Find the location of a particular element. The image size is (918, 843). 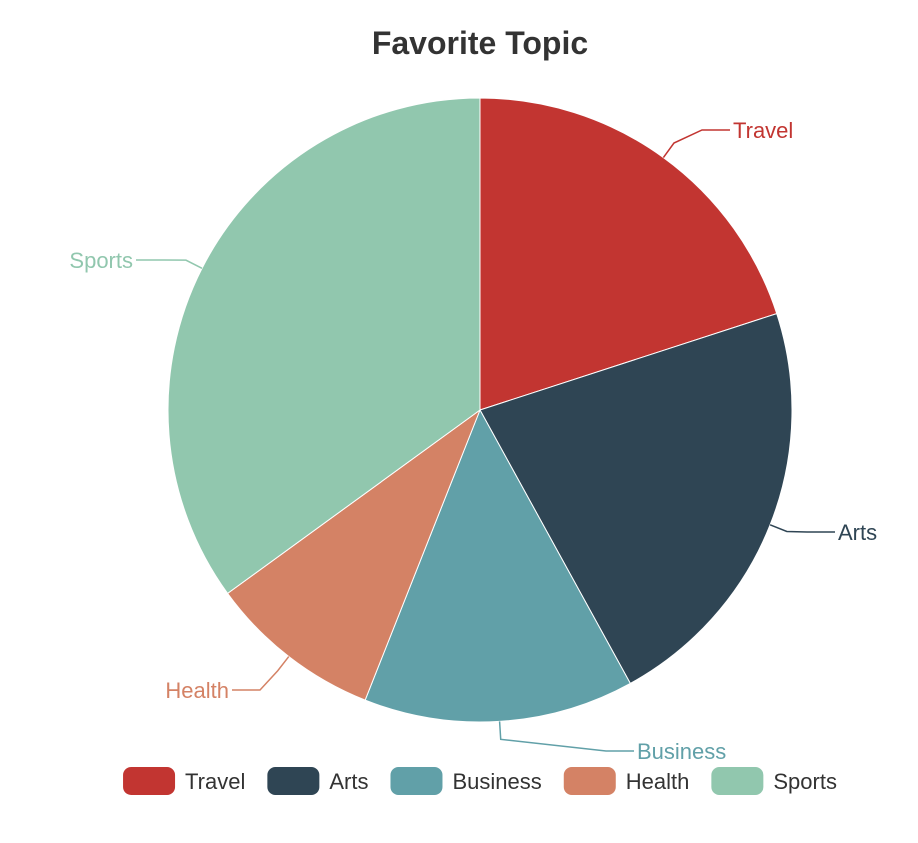

legend-label-health: Health is located at coordinates (658, 781).